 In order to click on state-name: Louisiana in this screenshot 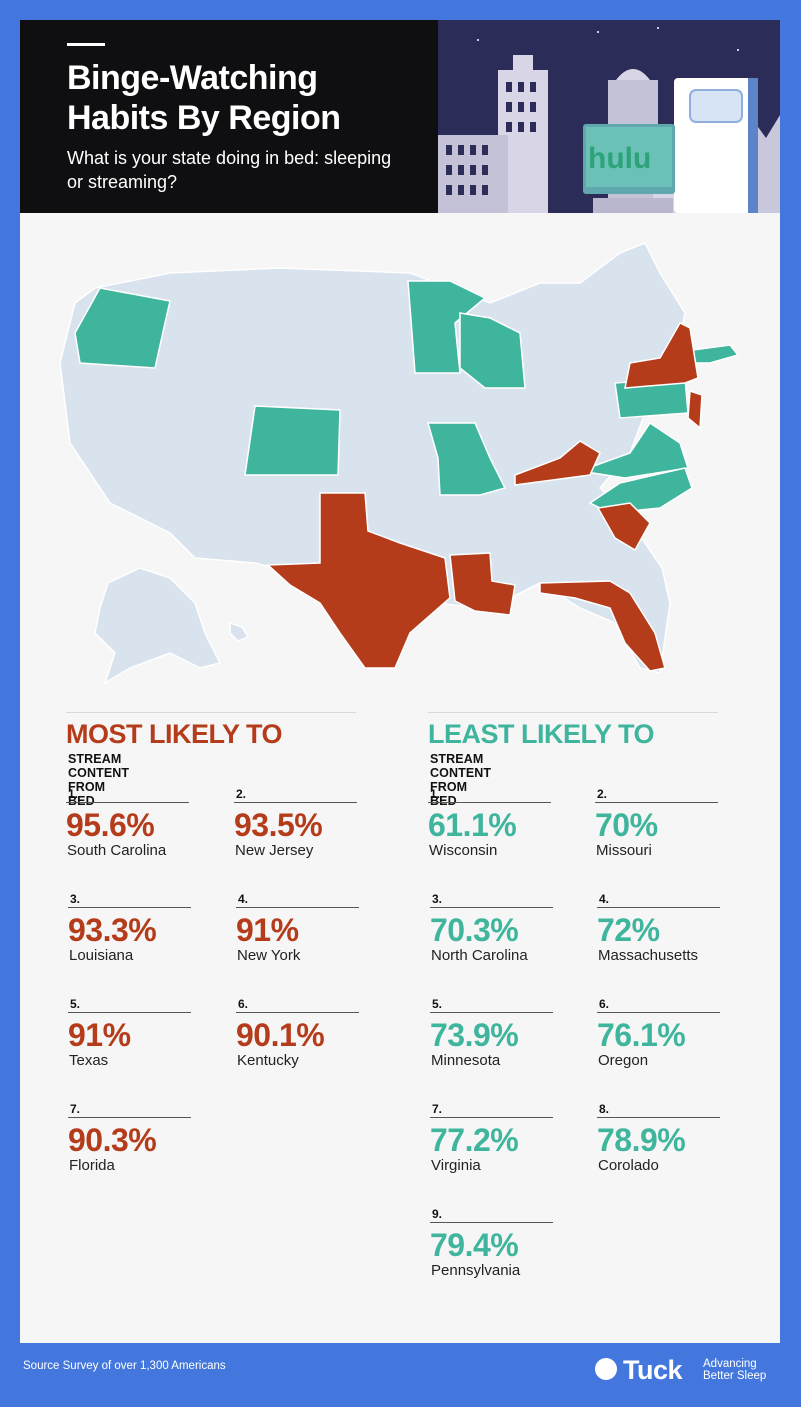, I will do `click(101, 955)`.